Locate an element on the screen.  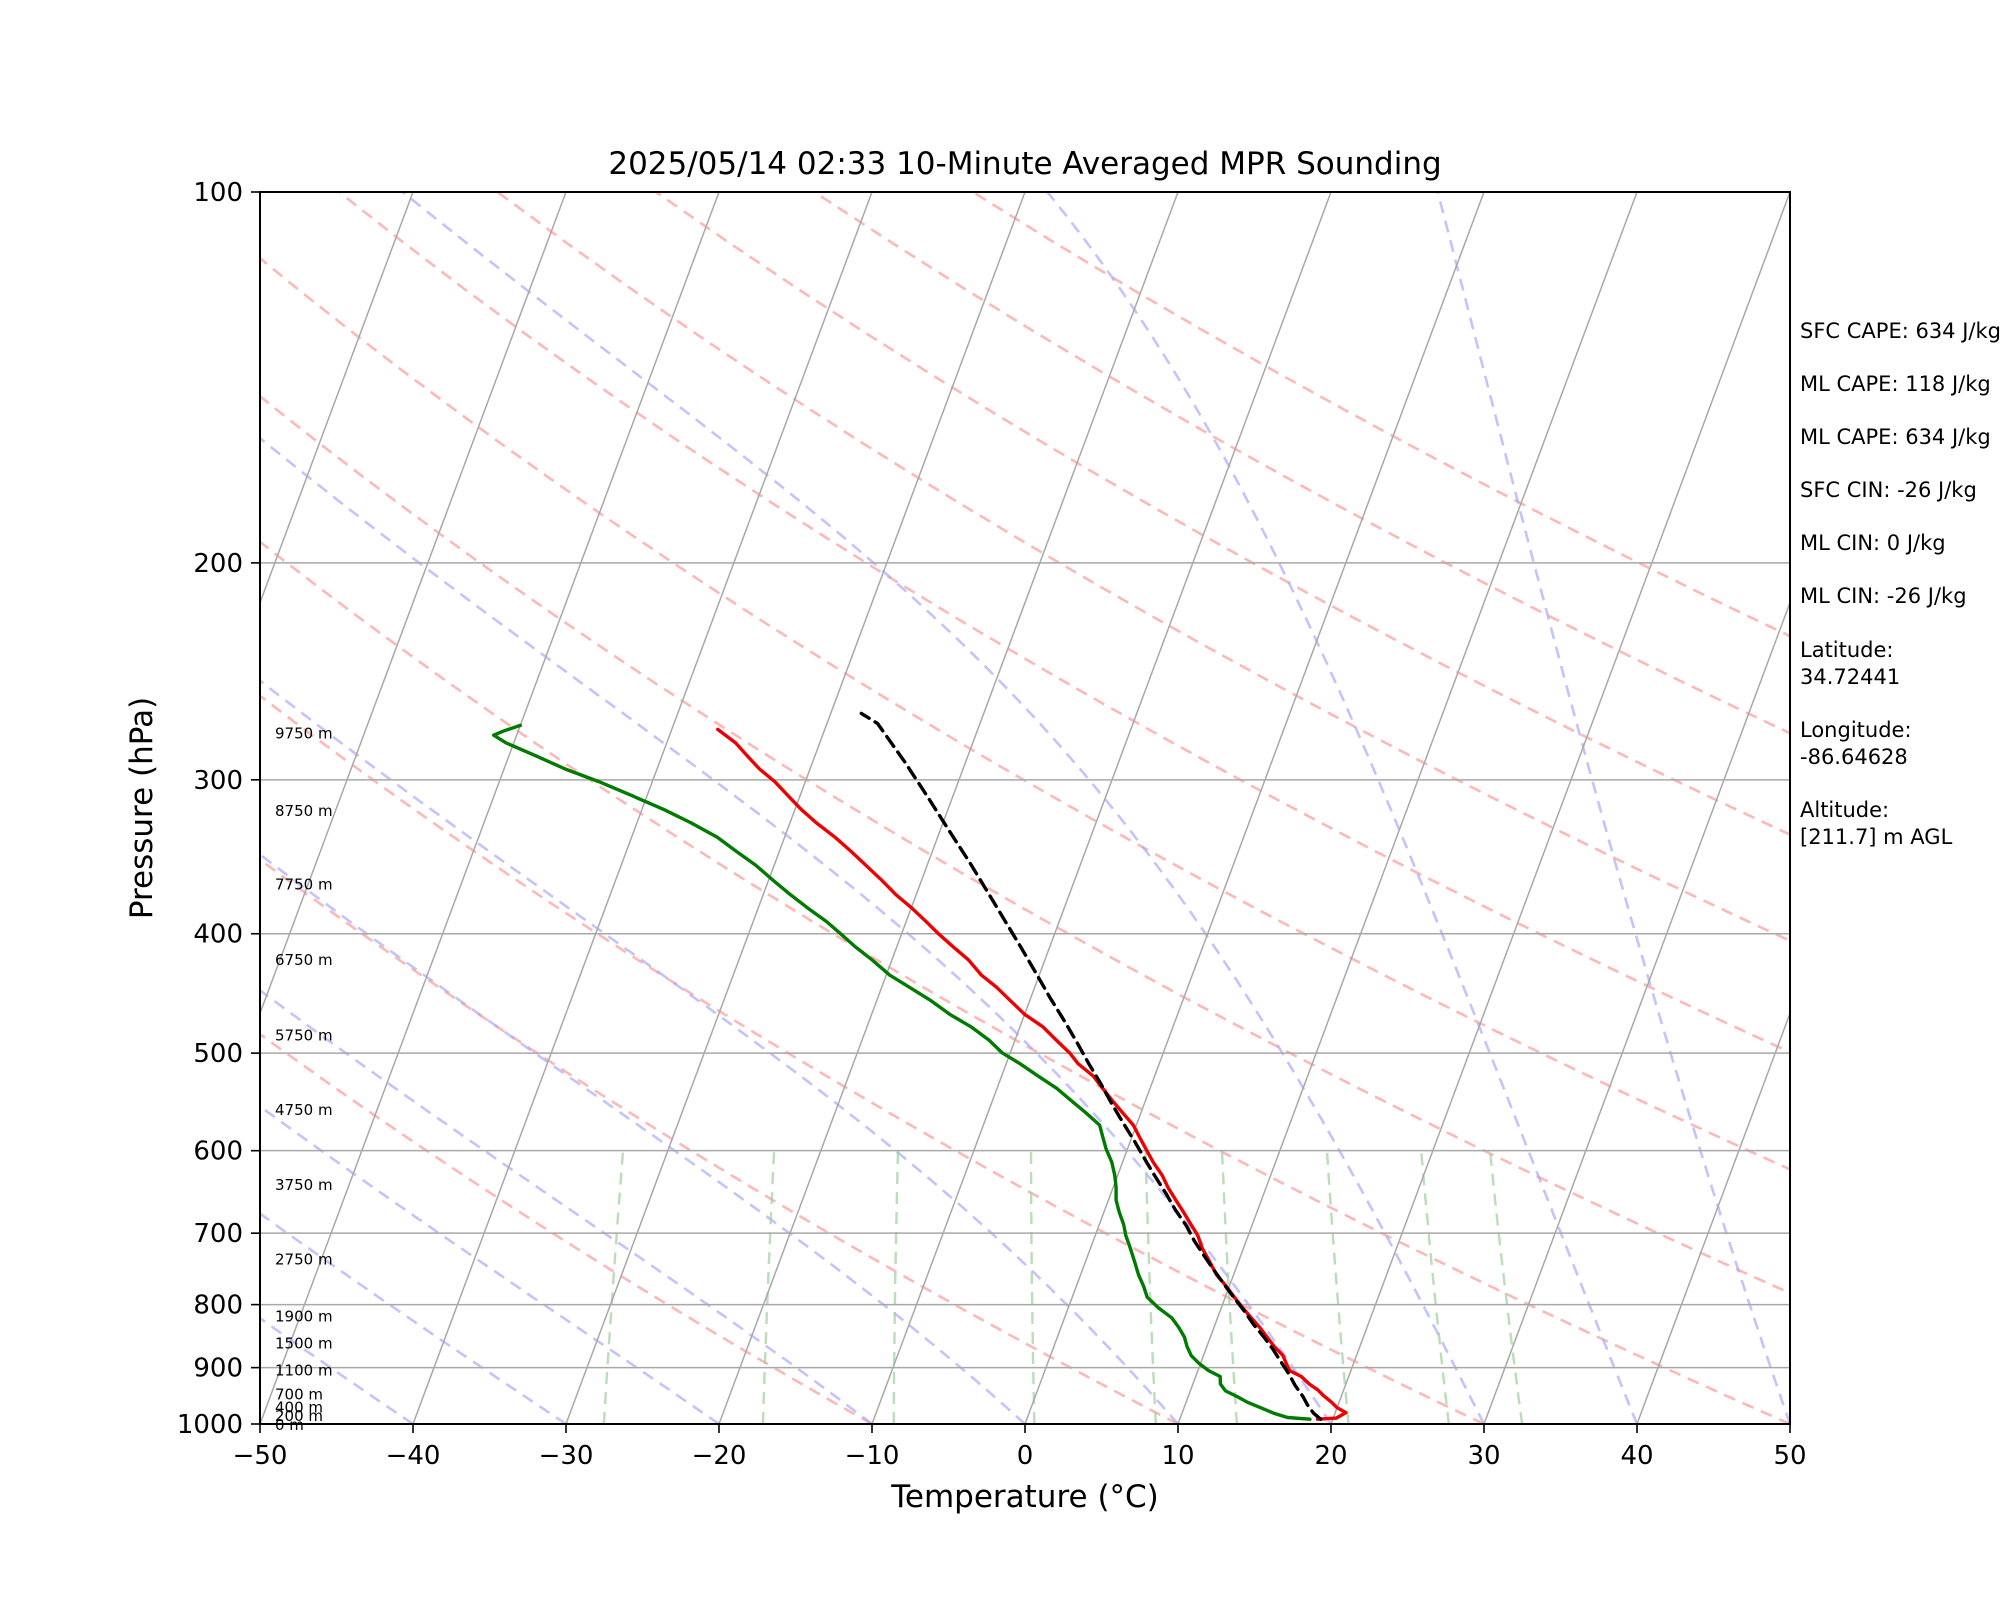
info-panel-line: Altitude: is located at coordinates (1844, 810).